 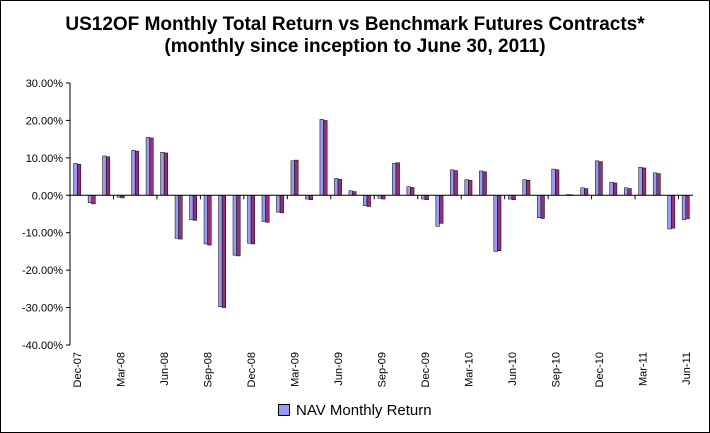 I want to click on x-tick-label: Jun-08, so click(x=165, y=369).